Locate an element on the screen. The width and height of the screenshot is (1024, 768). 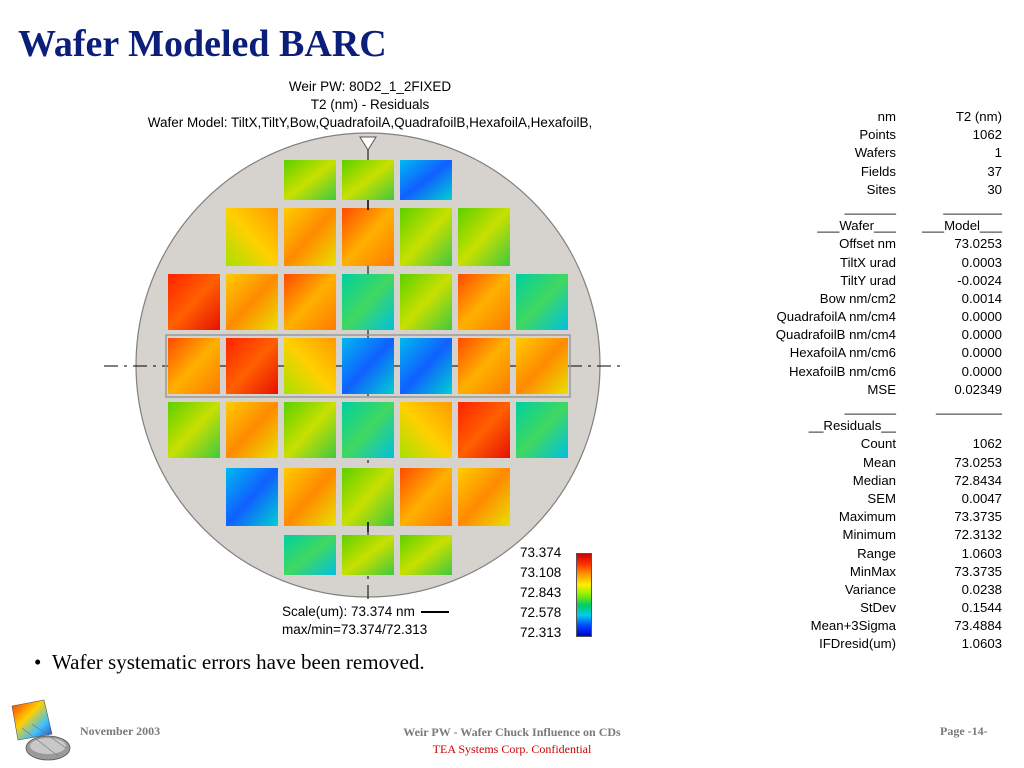
maxmin-label: max/min=73.374/72.313 is located at coordinates (355, 629).